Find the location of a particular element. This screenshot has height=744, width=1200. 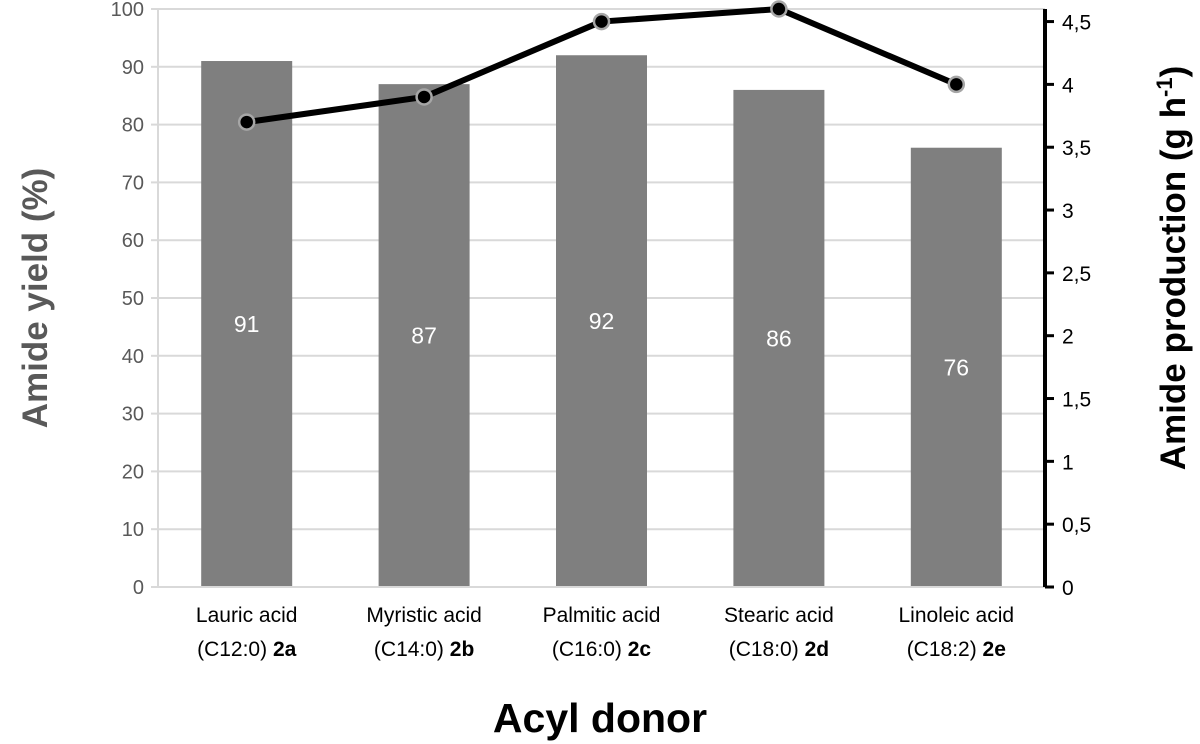

category-name-label: Palmitic acid is located at coordinates (602, 615).